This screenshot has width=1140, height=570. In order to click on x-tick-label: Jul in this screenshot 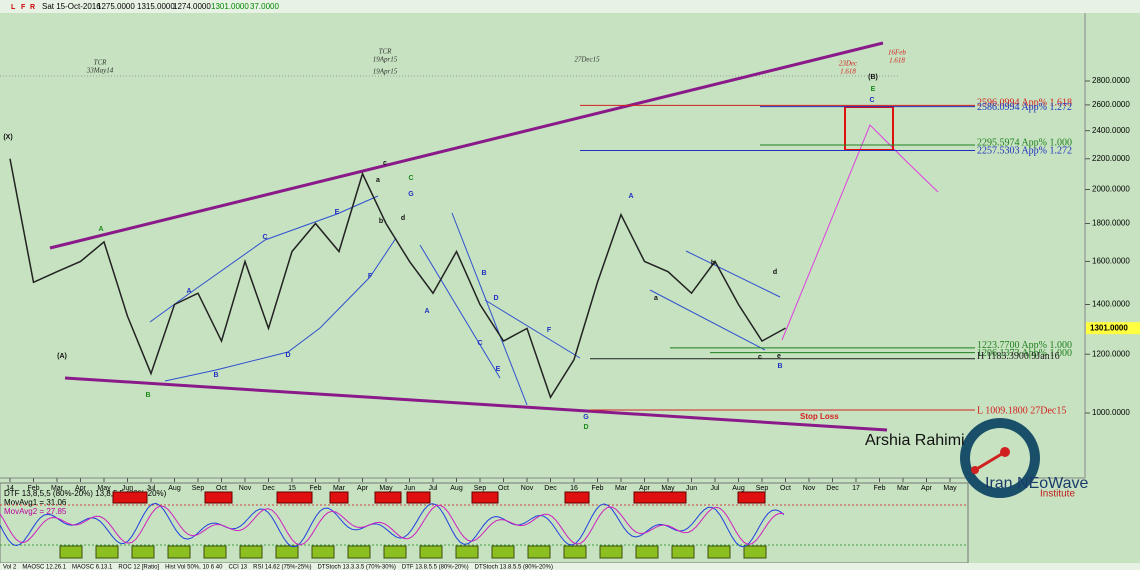, I will do `click(715, 488)`.